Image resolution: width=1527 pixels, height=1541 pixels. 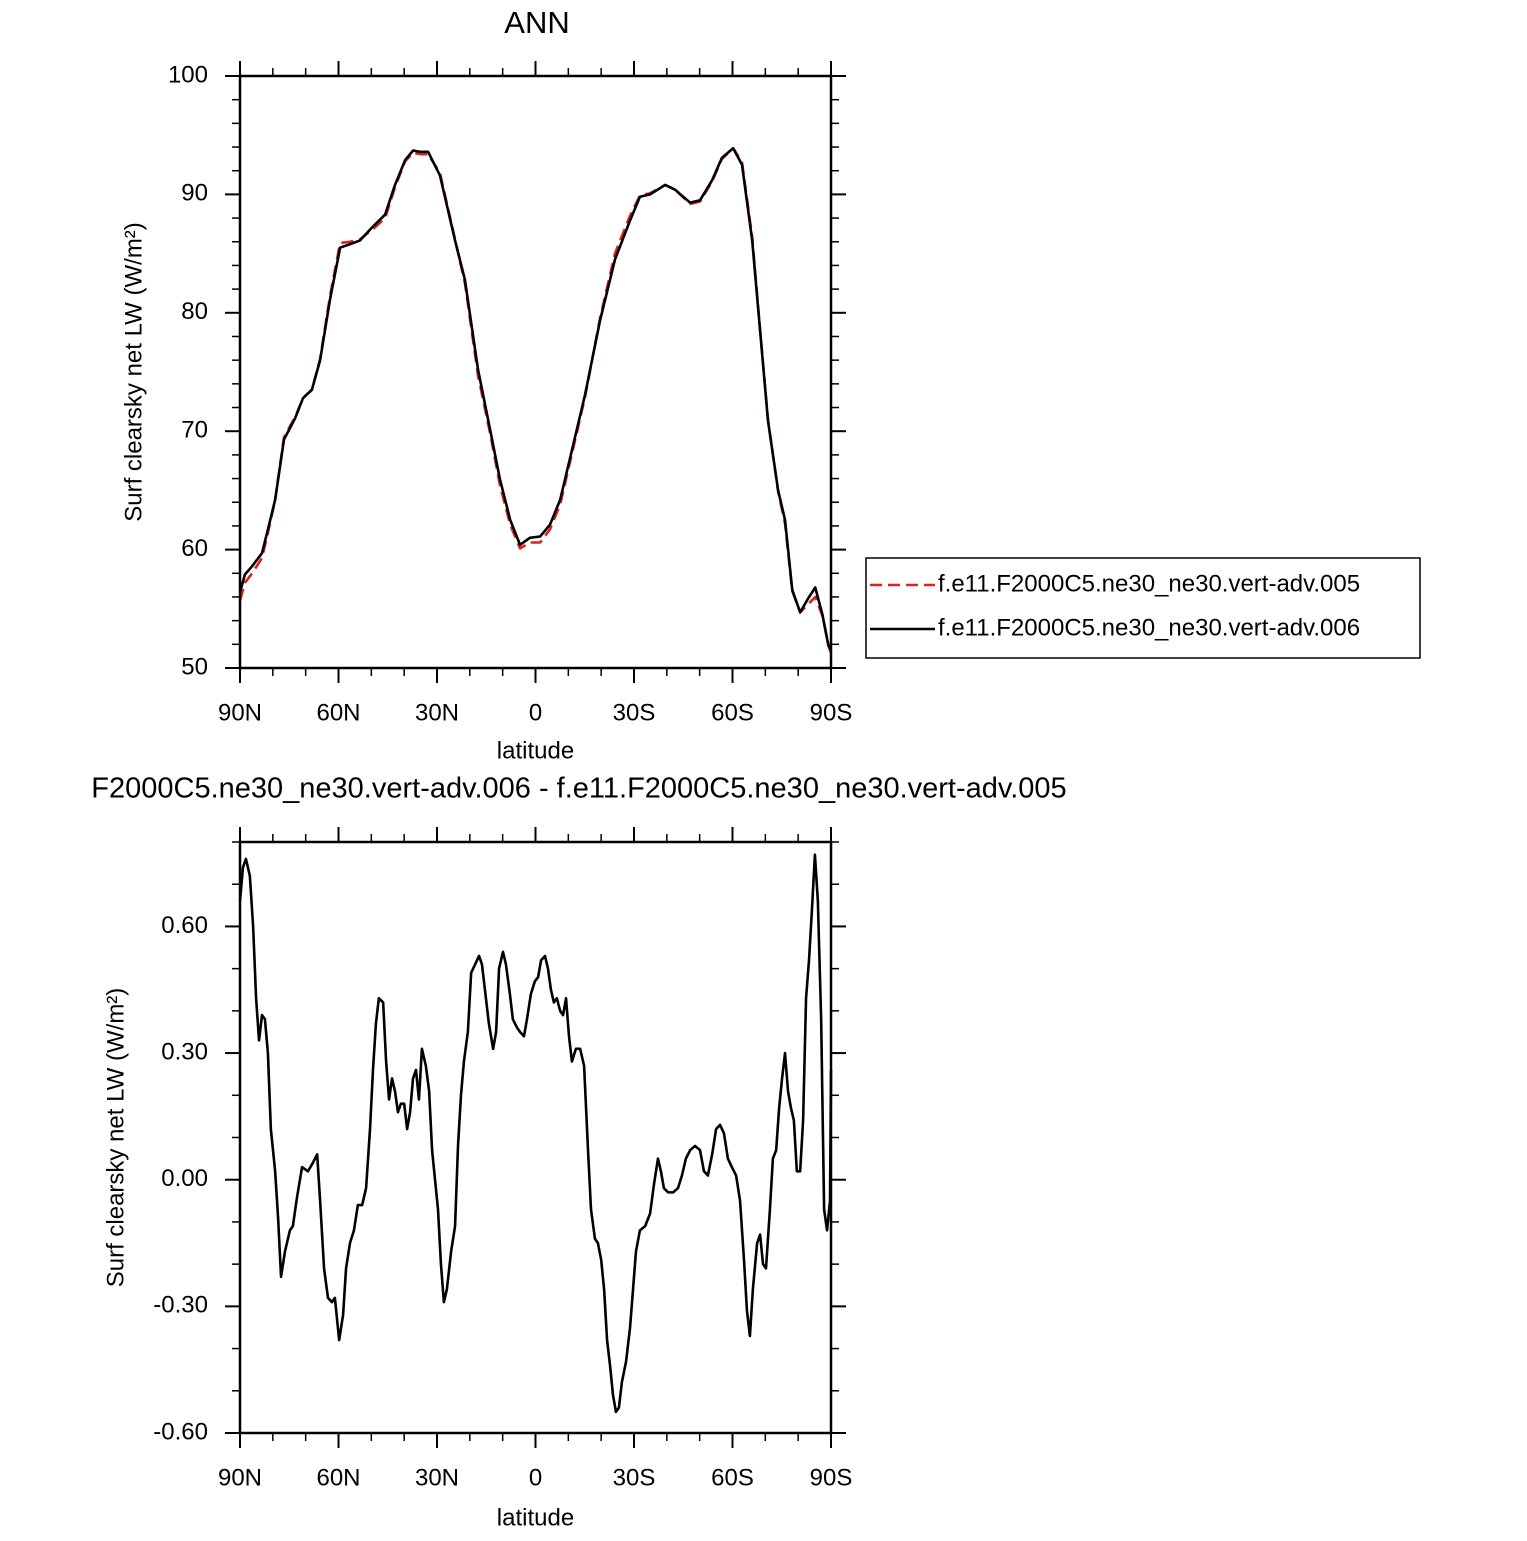 I want to click on legend-label: f.e11.F2000C5.ne30_ne30.vert-adv.006, so click(x=1149, y=627).